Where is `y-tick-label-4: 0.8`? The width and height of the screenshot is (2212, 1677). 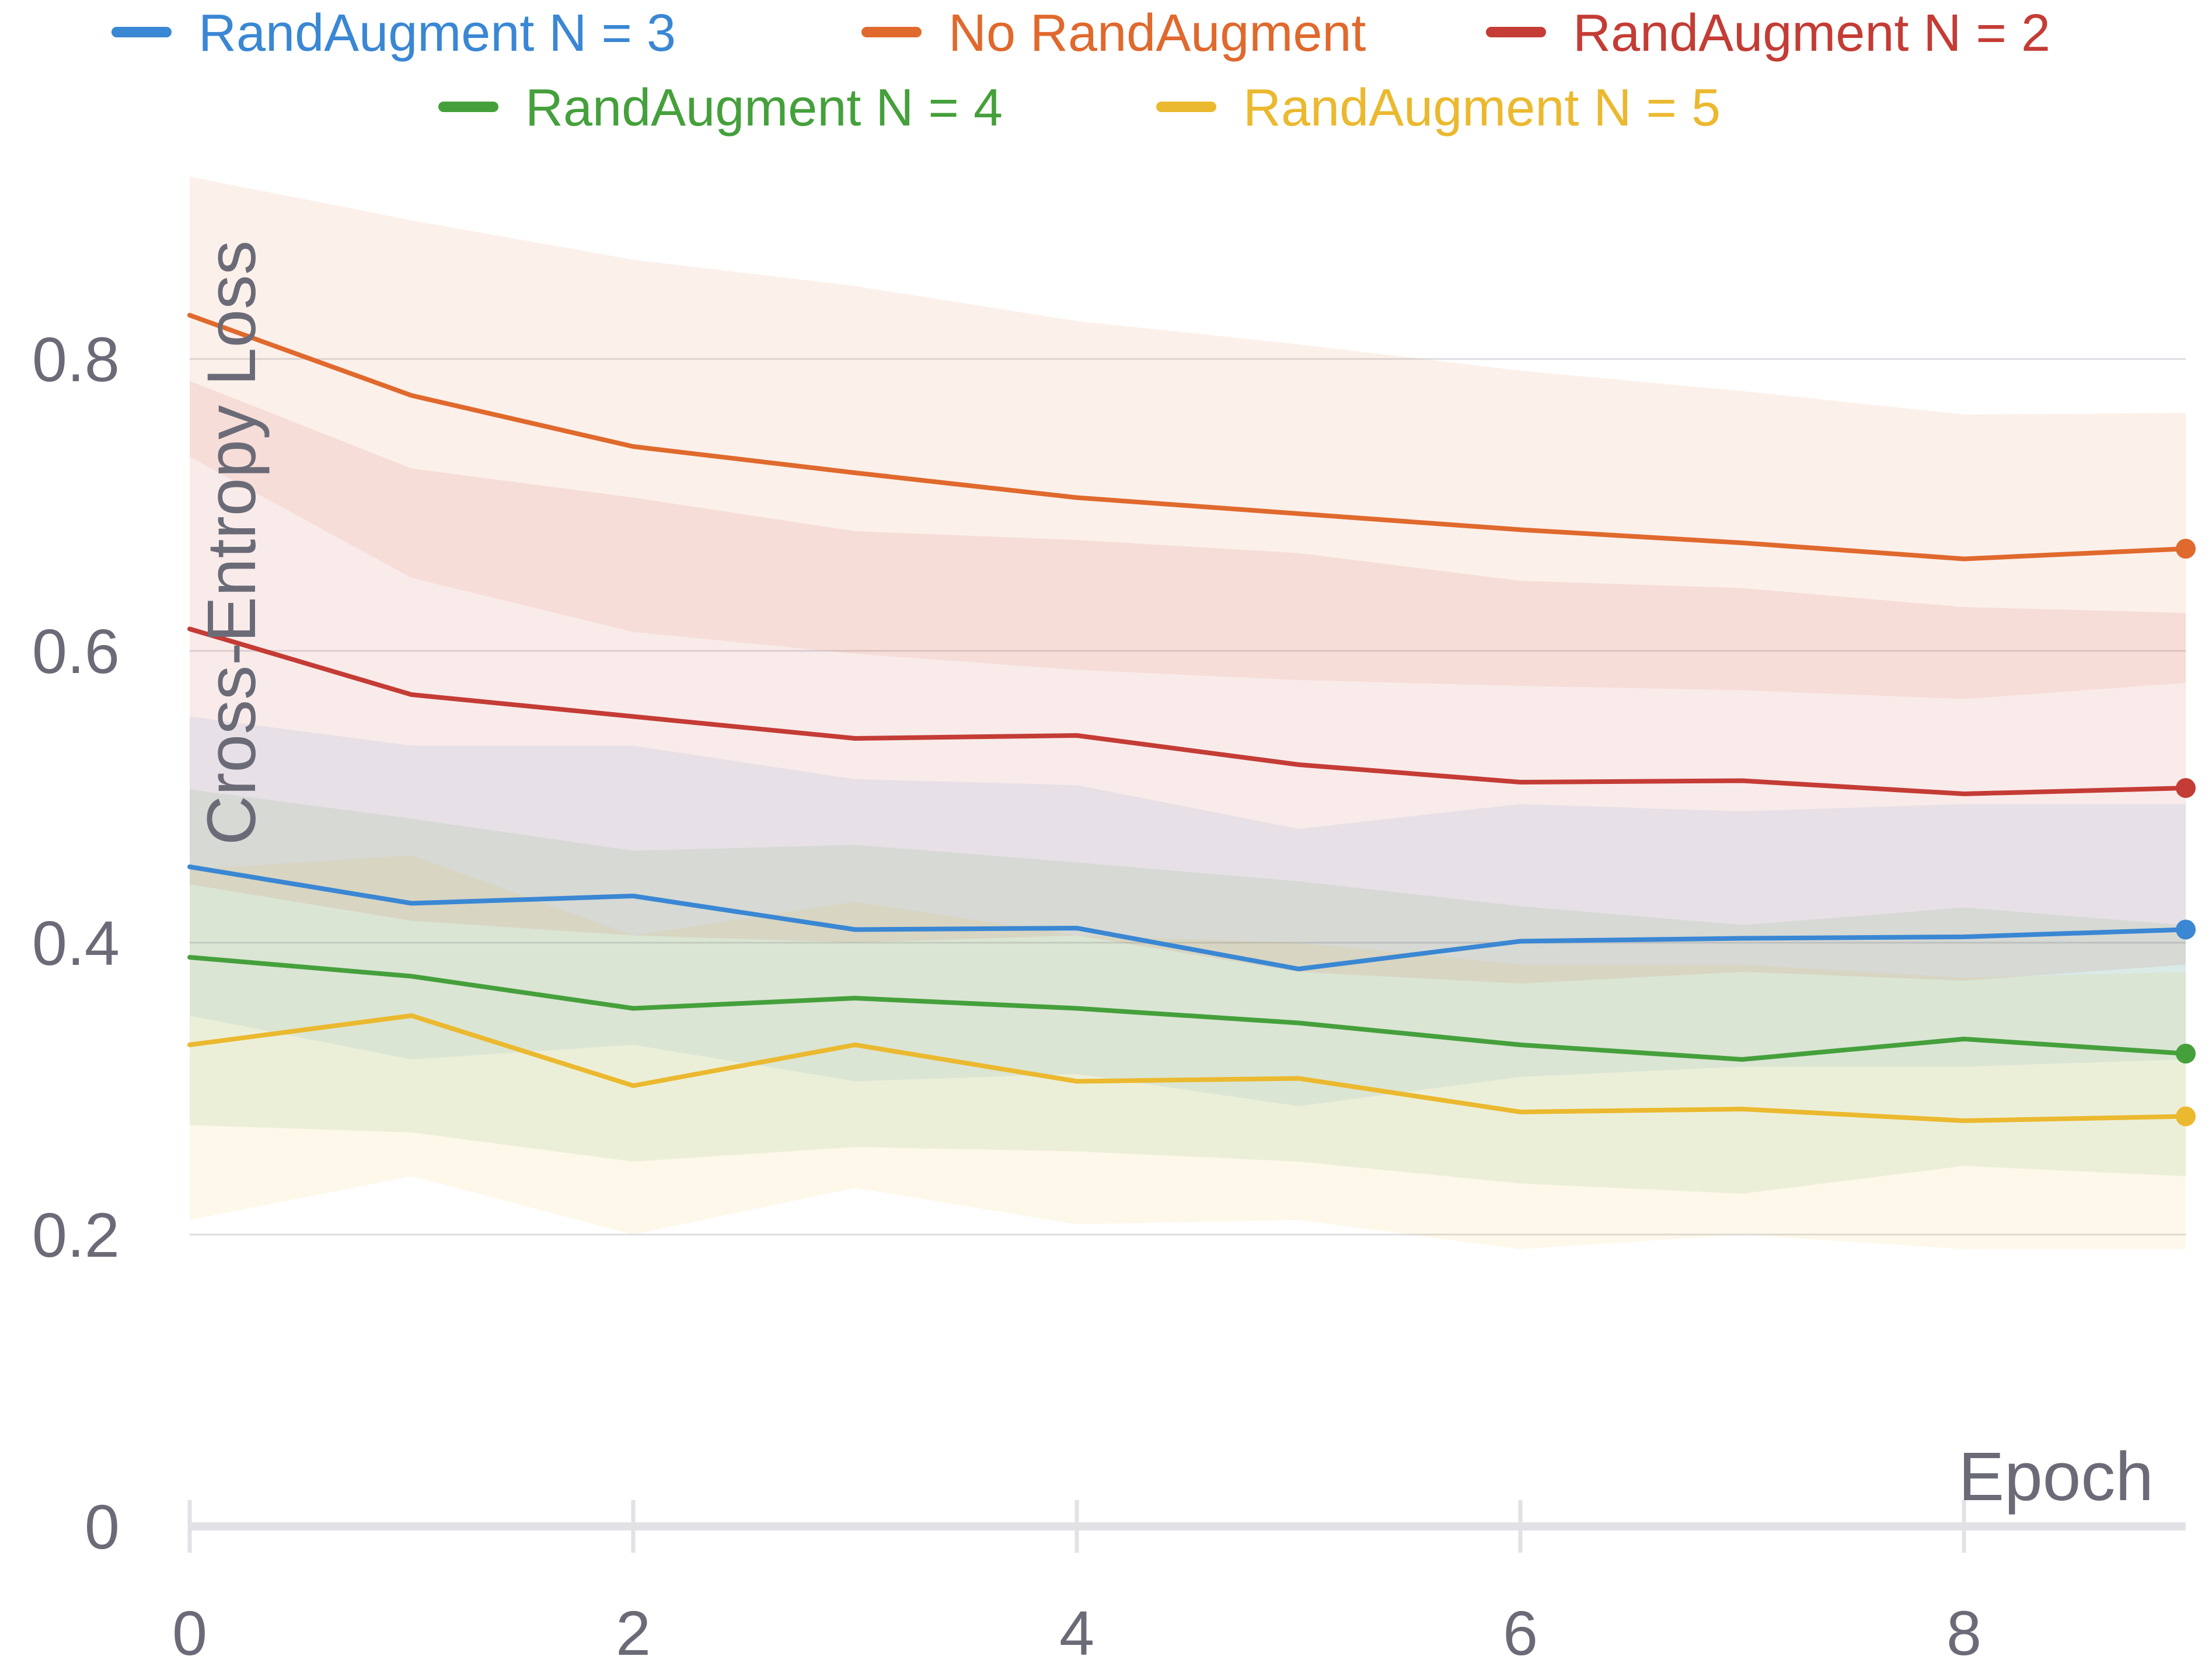 y-tick-label-4: 0.8 is located at coordinates (76, 360).